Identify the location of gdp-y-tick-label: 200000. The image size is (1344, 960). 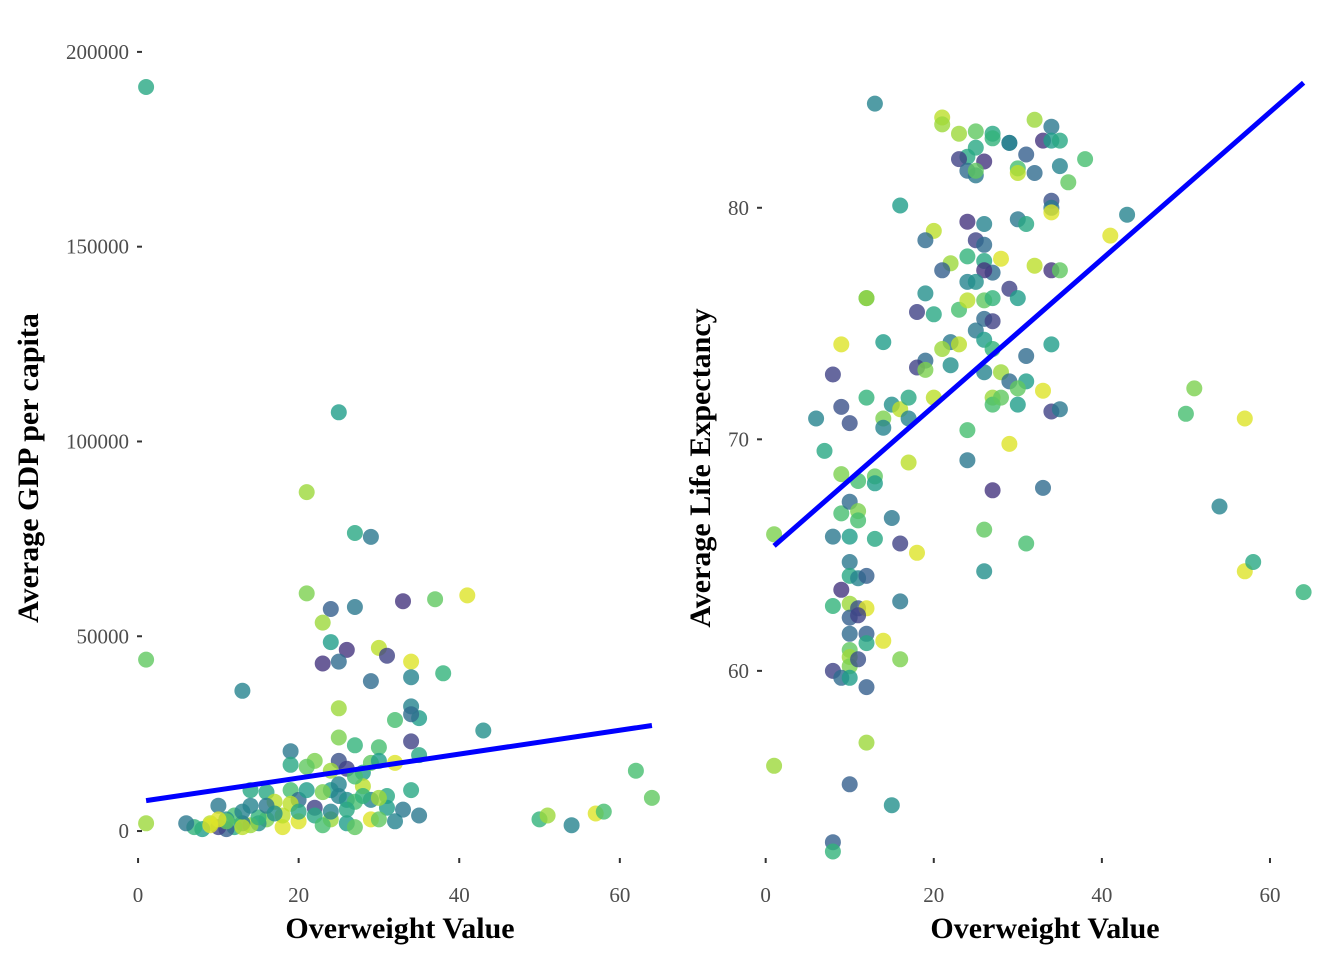
(97, 52).